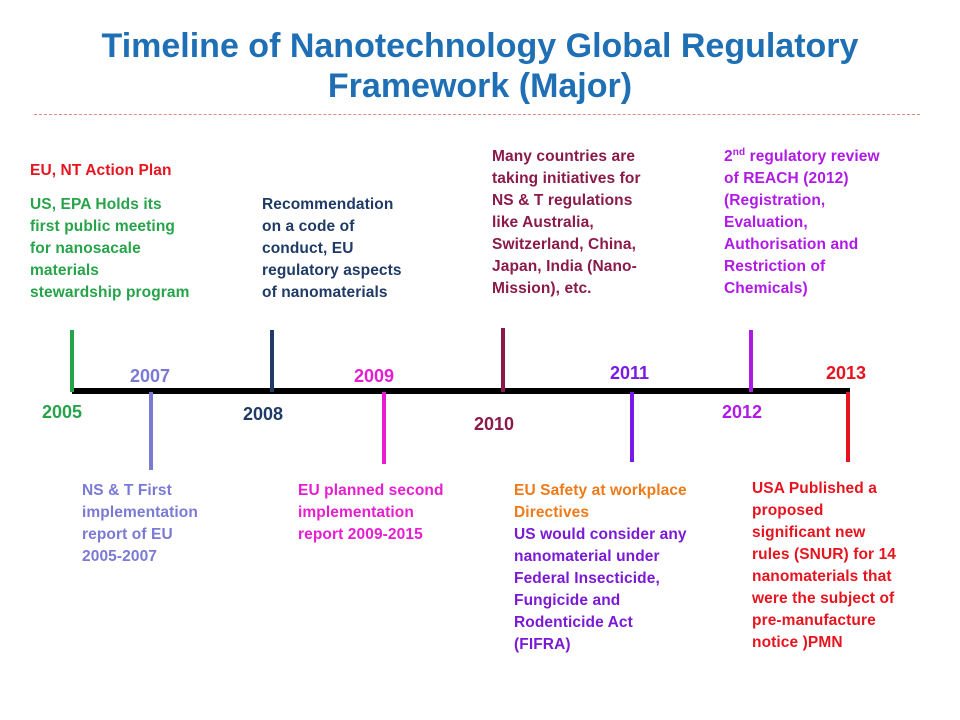 This screenshot has height=720, width=960. Describe the element at coordinates (751, 361) in the screenshot. I see `tick-2012` at that location.